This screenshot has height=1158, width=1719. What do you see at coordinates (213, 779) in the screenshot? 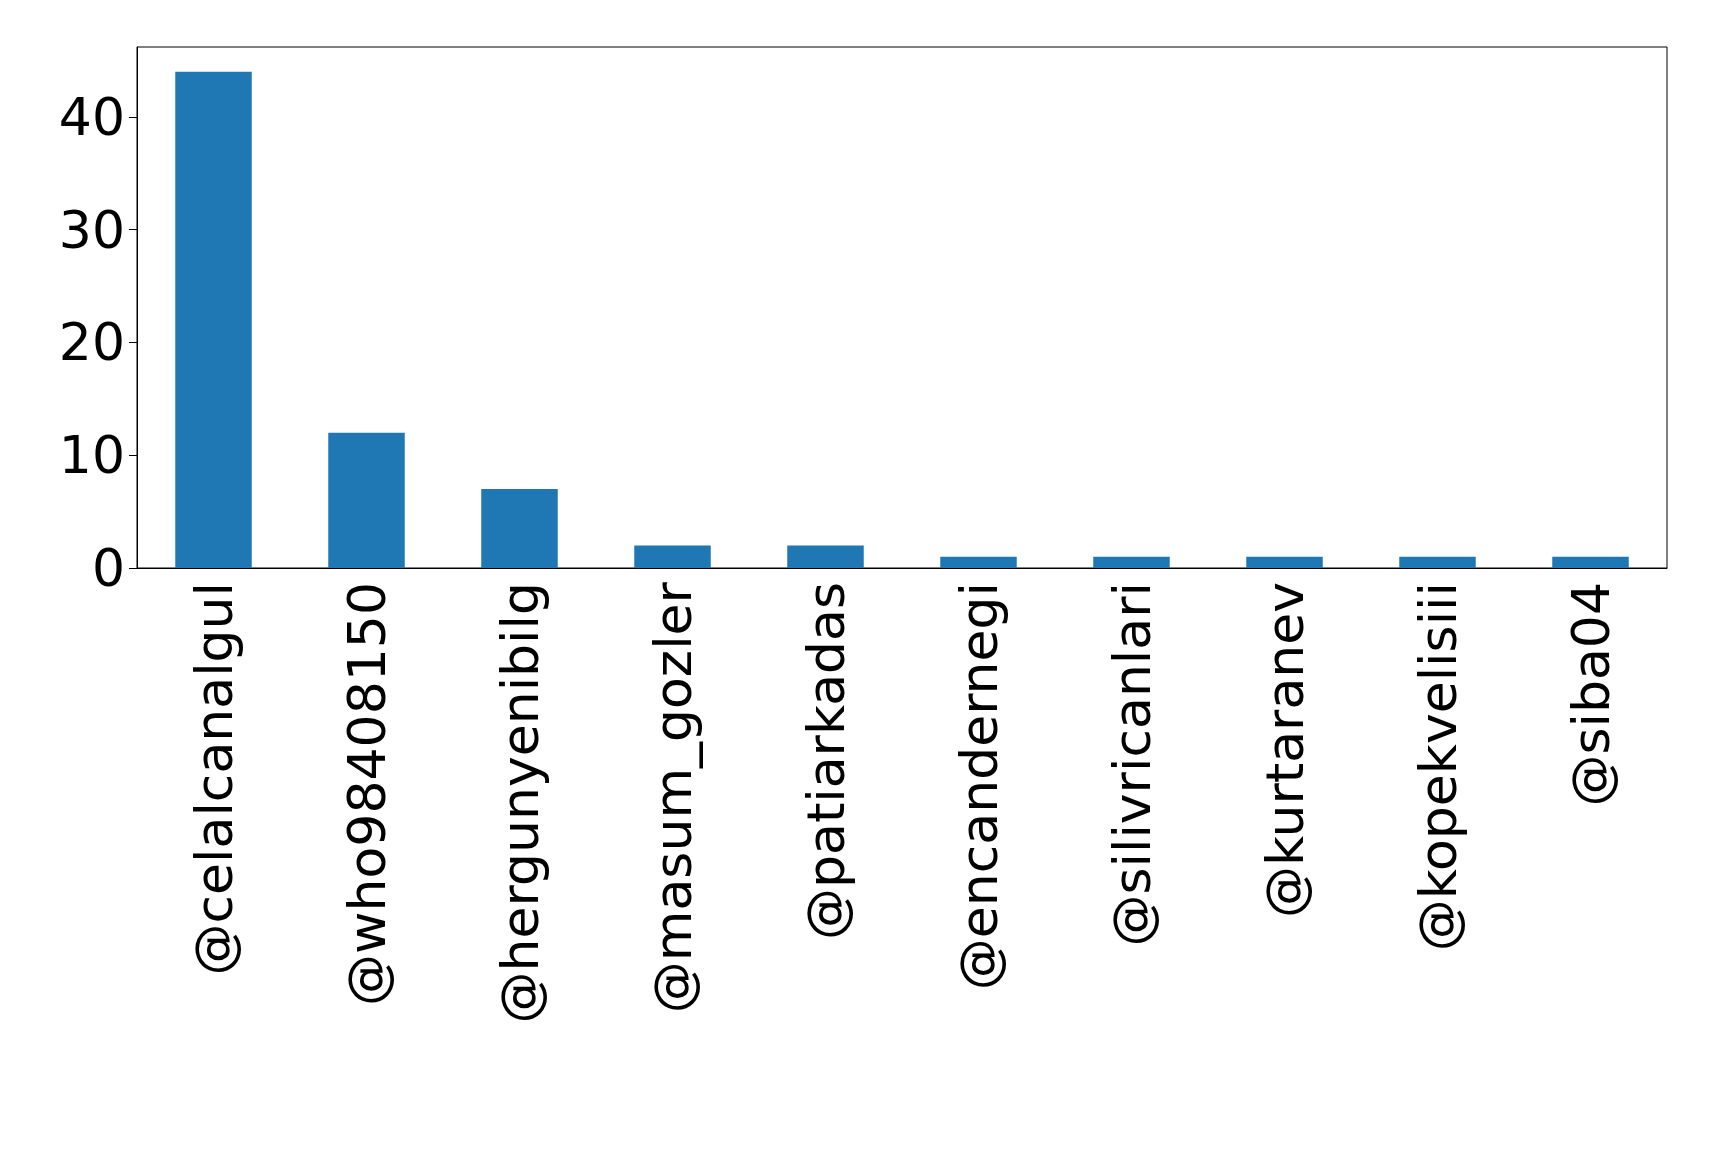
I see `x-tick-label: @celalcanalgul` at bounding box center [213, 779].